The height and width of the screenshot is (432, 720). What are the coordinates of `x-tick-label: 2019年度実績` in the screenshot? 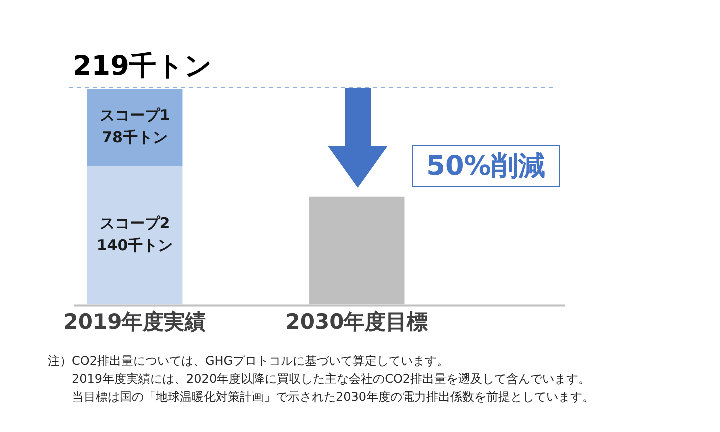 It's located at (135, 322).